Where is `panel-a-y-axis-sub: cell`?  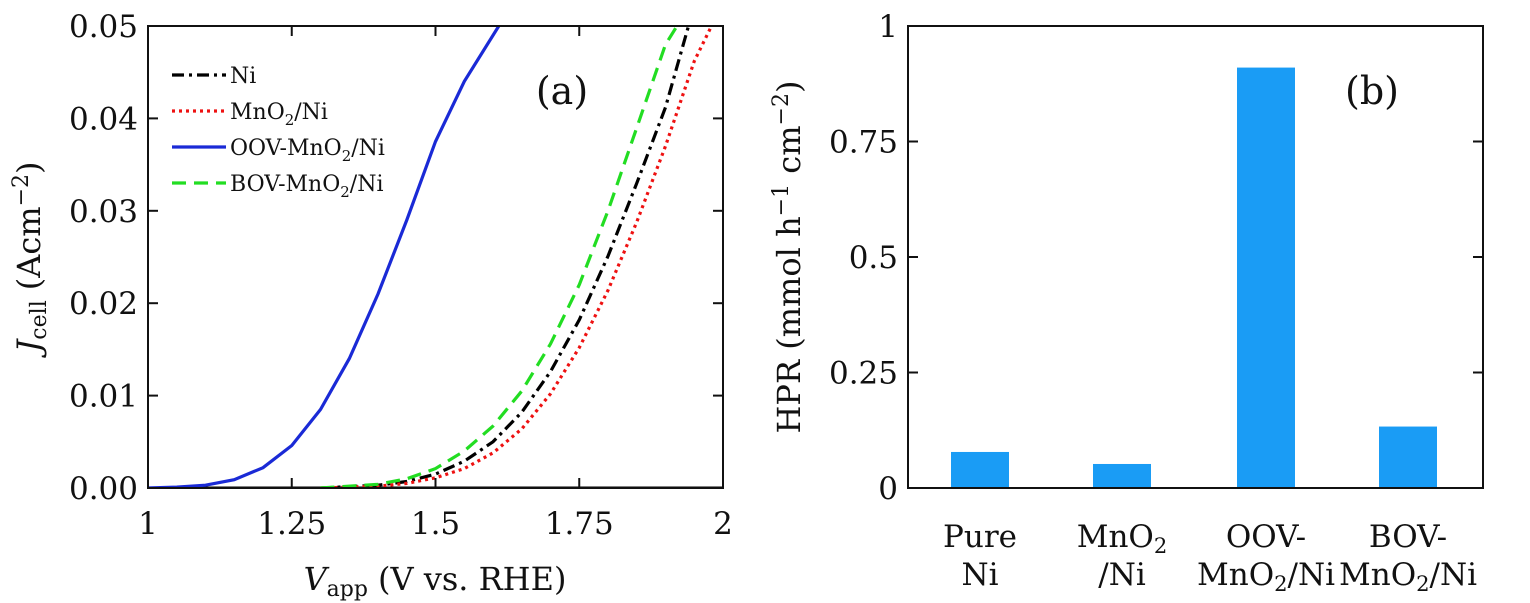 panel-a-y-axis-sub: cell is located at coordinates (39, 319).